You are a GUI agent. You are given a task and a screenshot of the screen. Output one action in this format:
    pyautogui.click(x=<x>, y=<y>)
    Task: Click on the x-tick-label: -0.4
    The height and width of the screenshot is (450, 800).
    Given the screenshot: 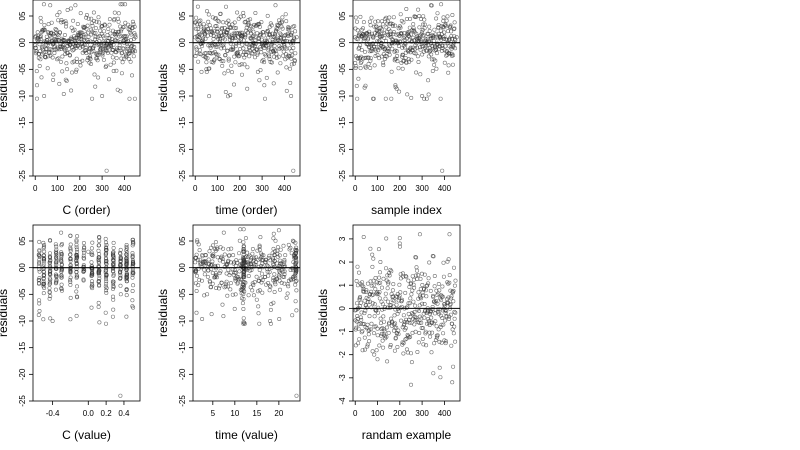 What is the action you would take?
    pyautogui.click(x=53, y=413)
    